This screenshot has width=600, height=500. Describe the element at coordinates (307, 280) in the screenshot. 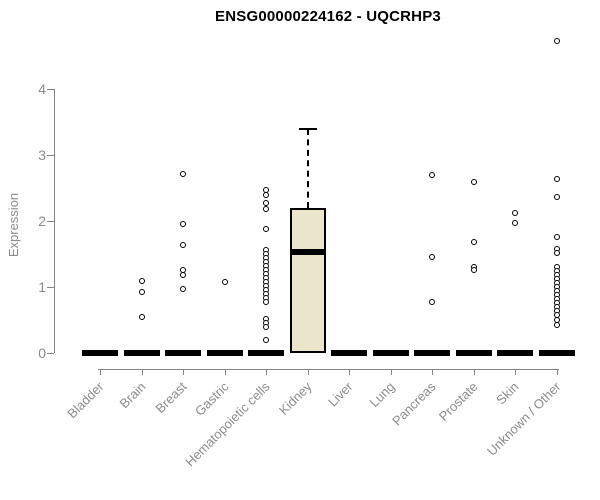

I see `box-body` at that location.